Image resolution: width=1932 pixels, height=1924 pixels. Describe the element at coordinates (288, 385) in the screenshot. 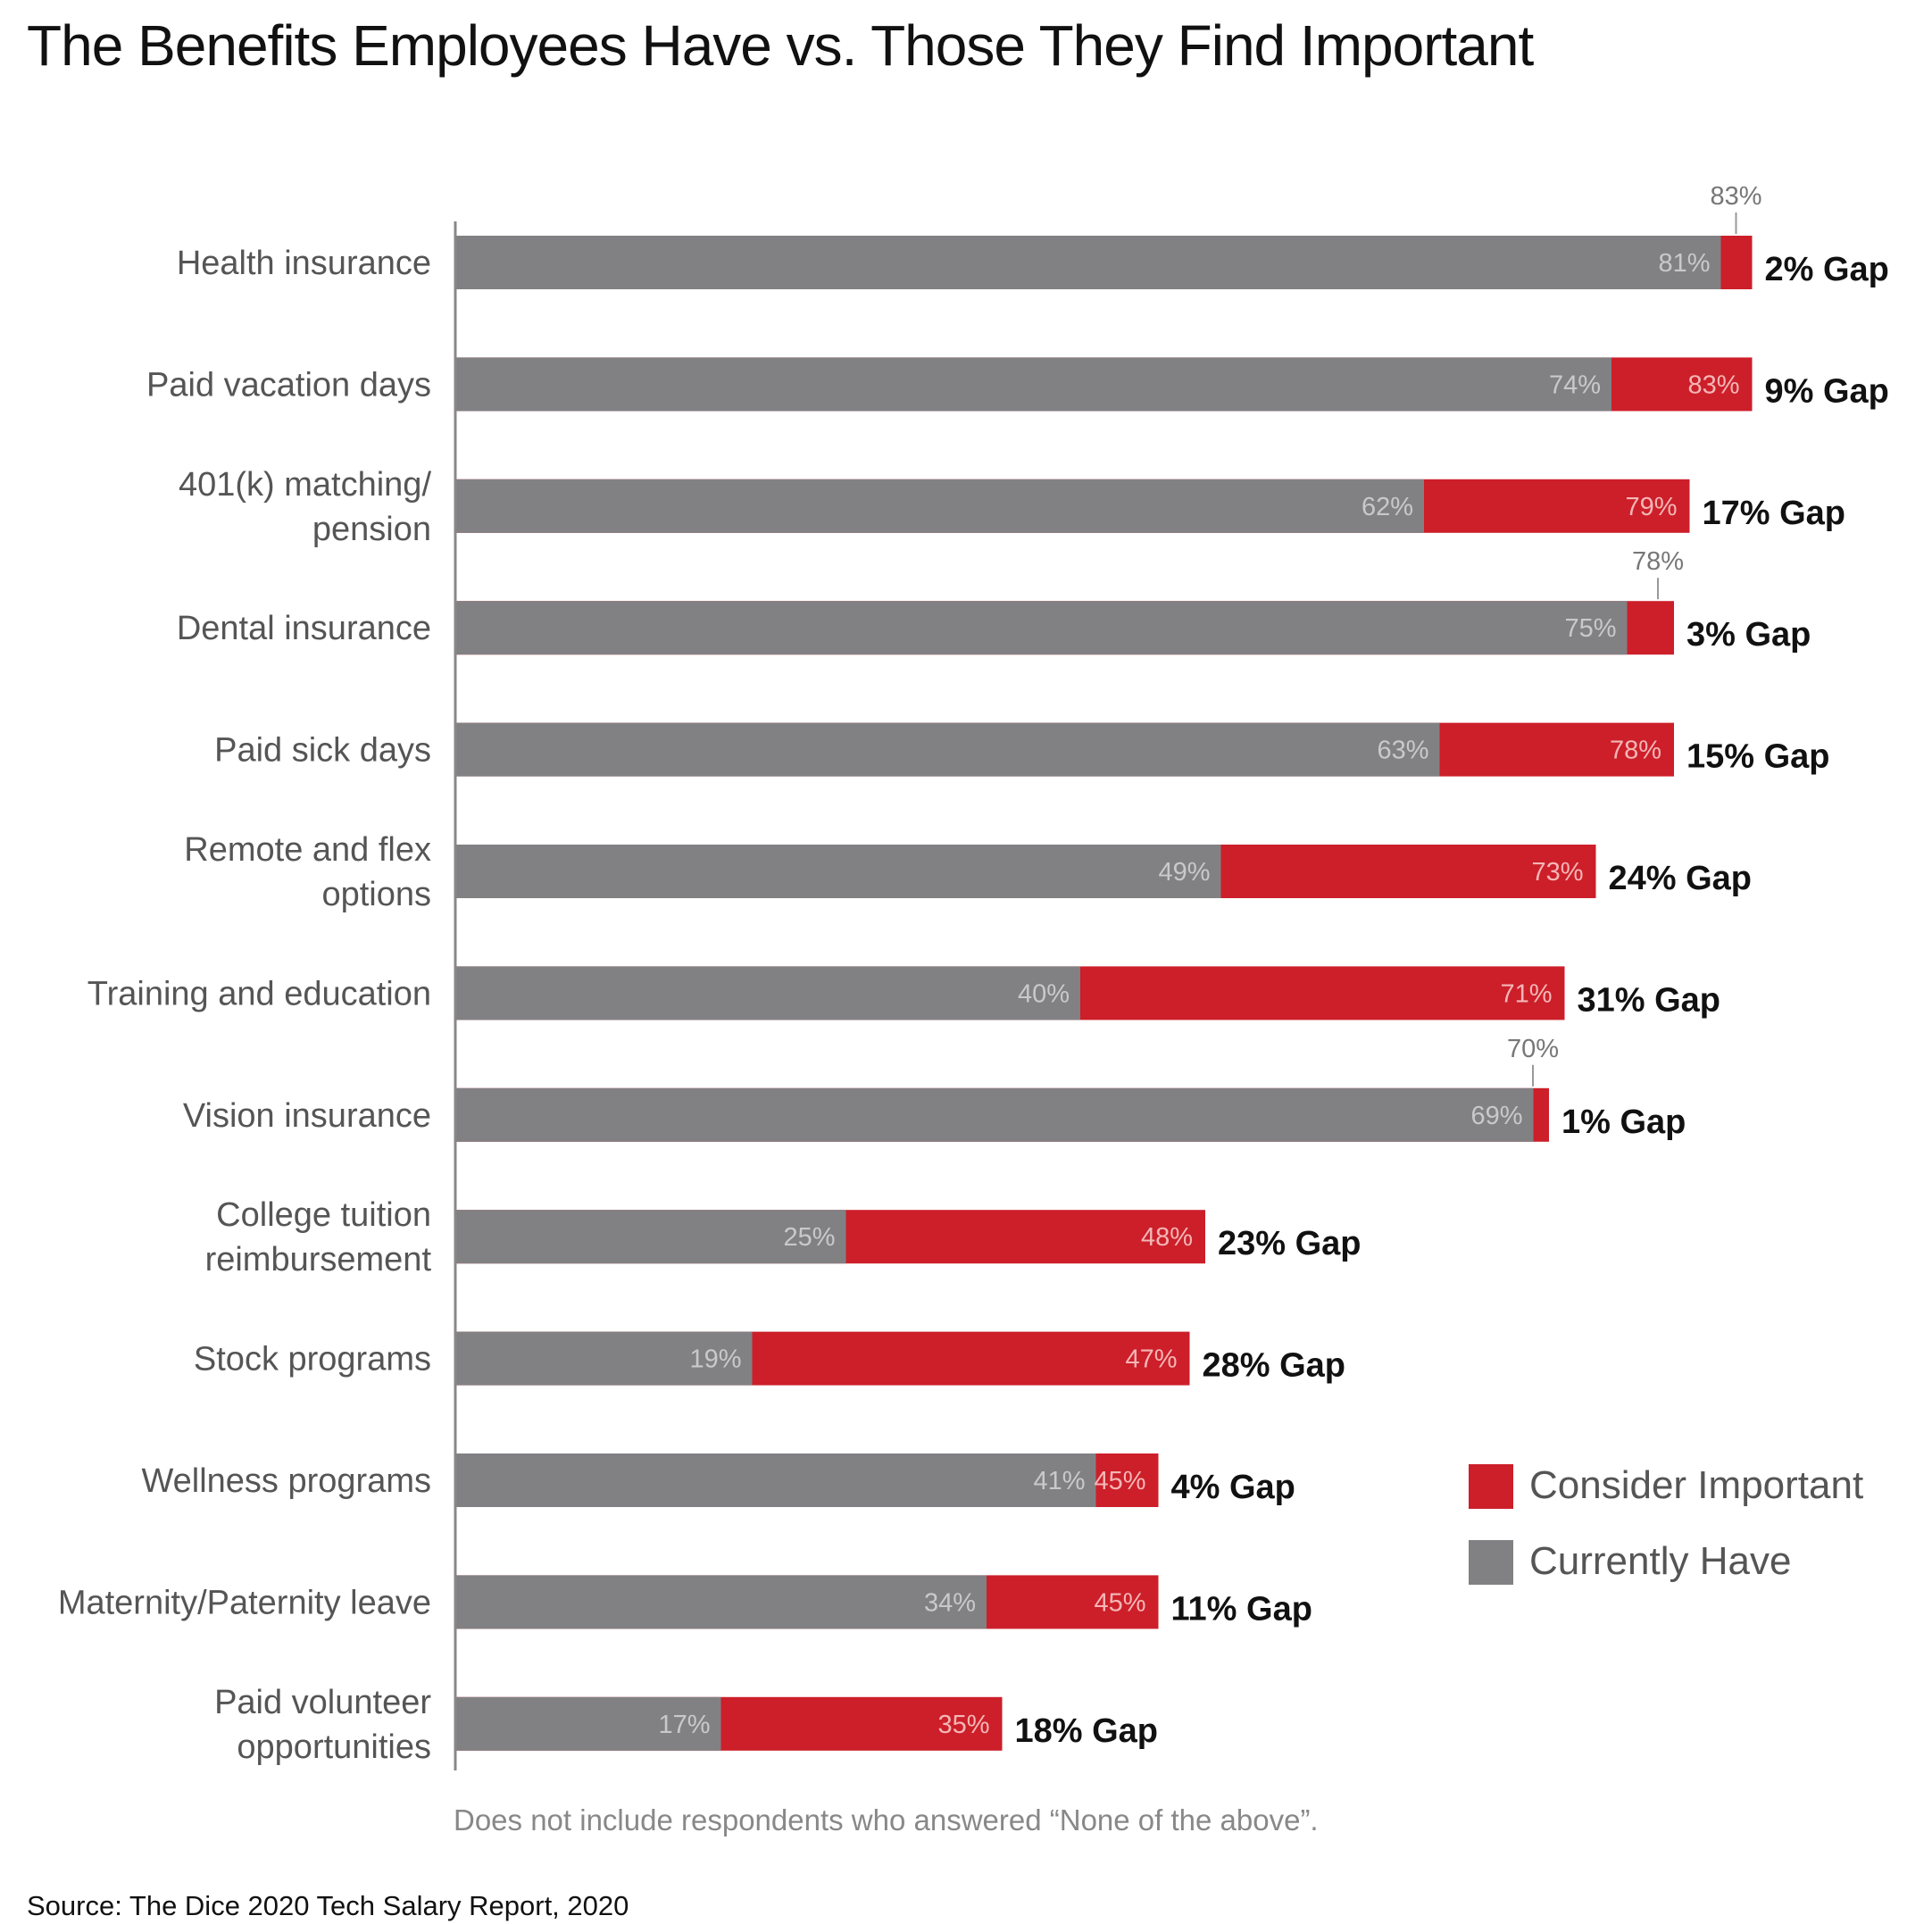

I see `category-label: Paid vacation days` at that location.